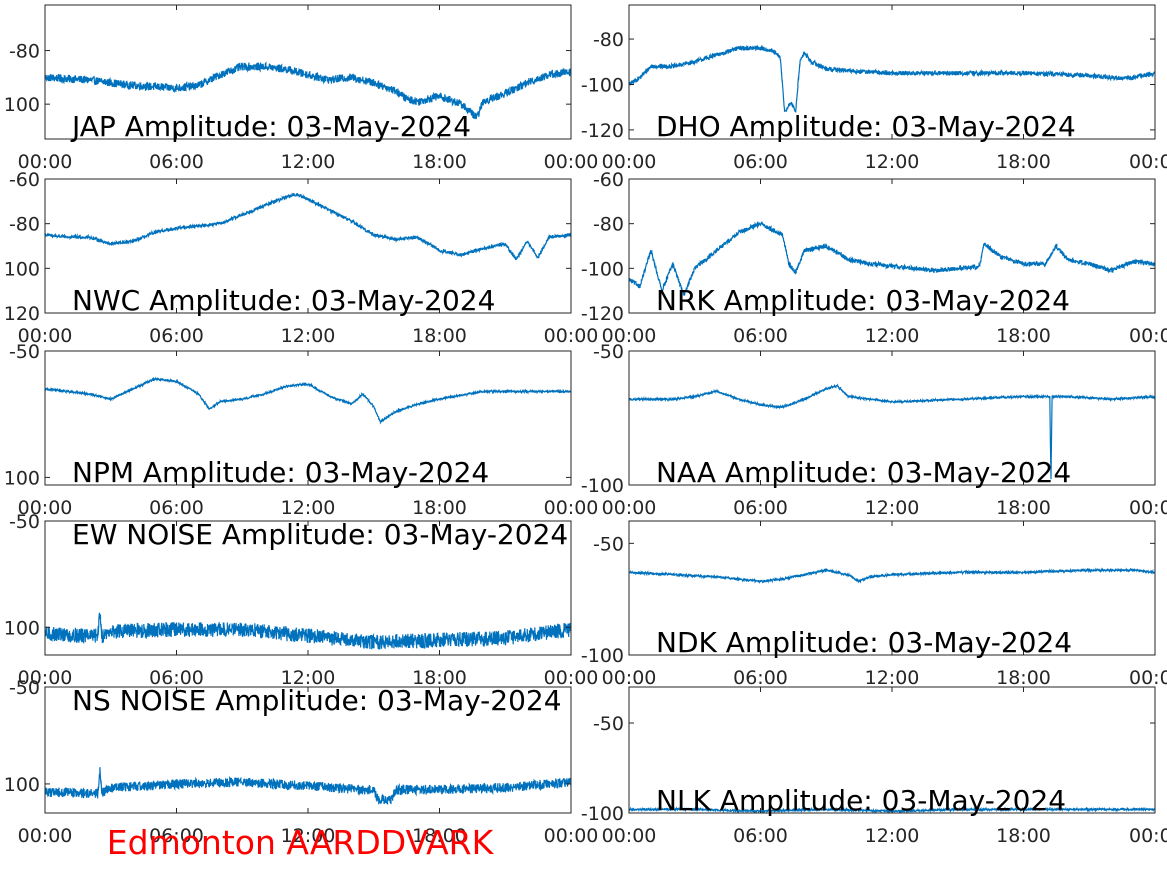 The height and width of the screenshot is (875, 1167). I want to click on footer-label: Edmonton AARDDVARK, so click(301, 842).